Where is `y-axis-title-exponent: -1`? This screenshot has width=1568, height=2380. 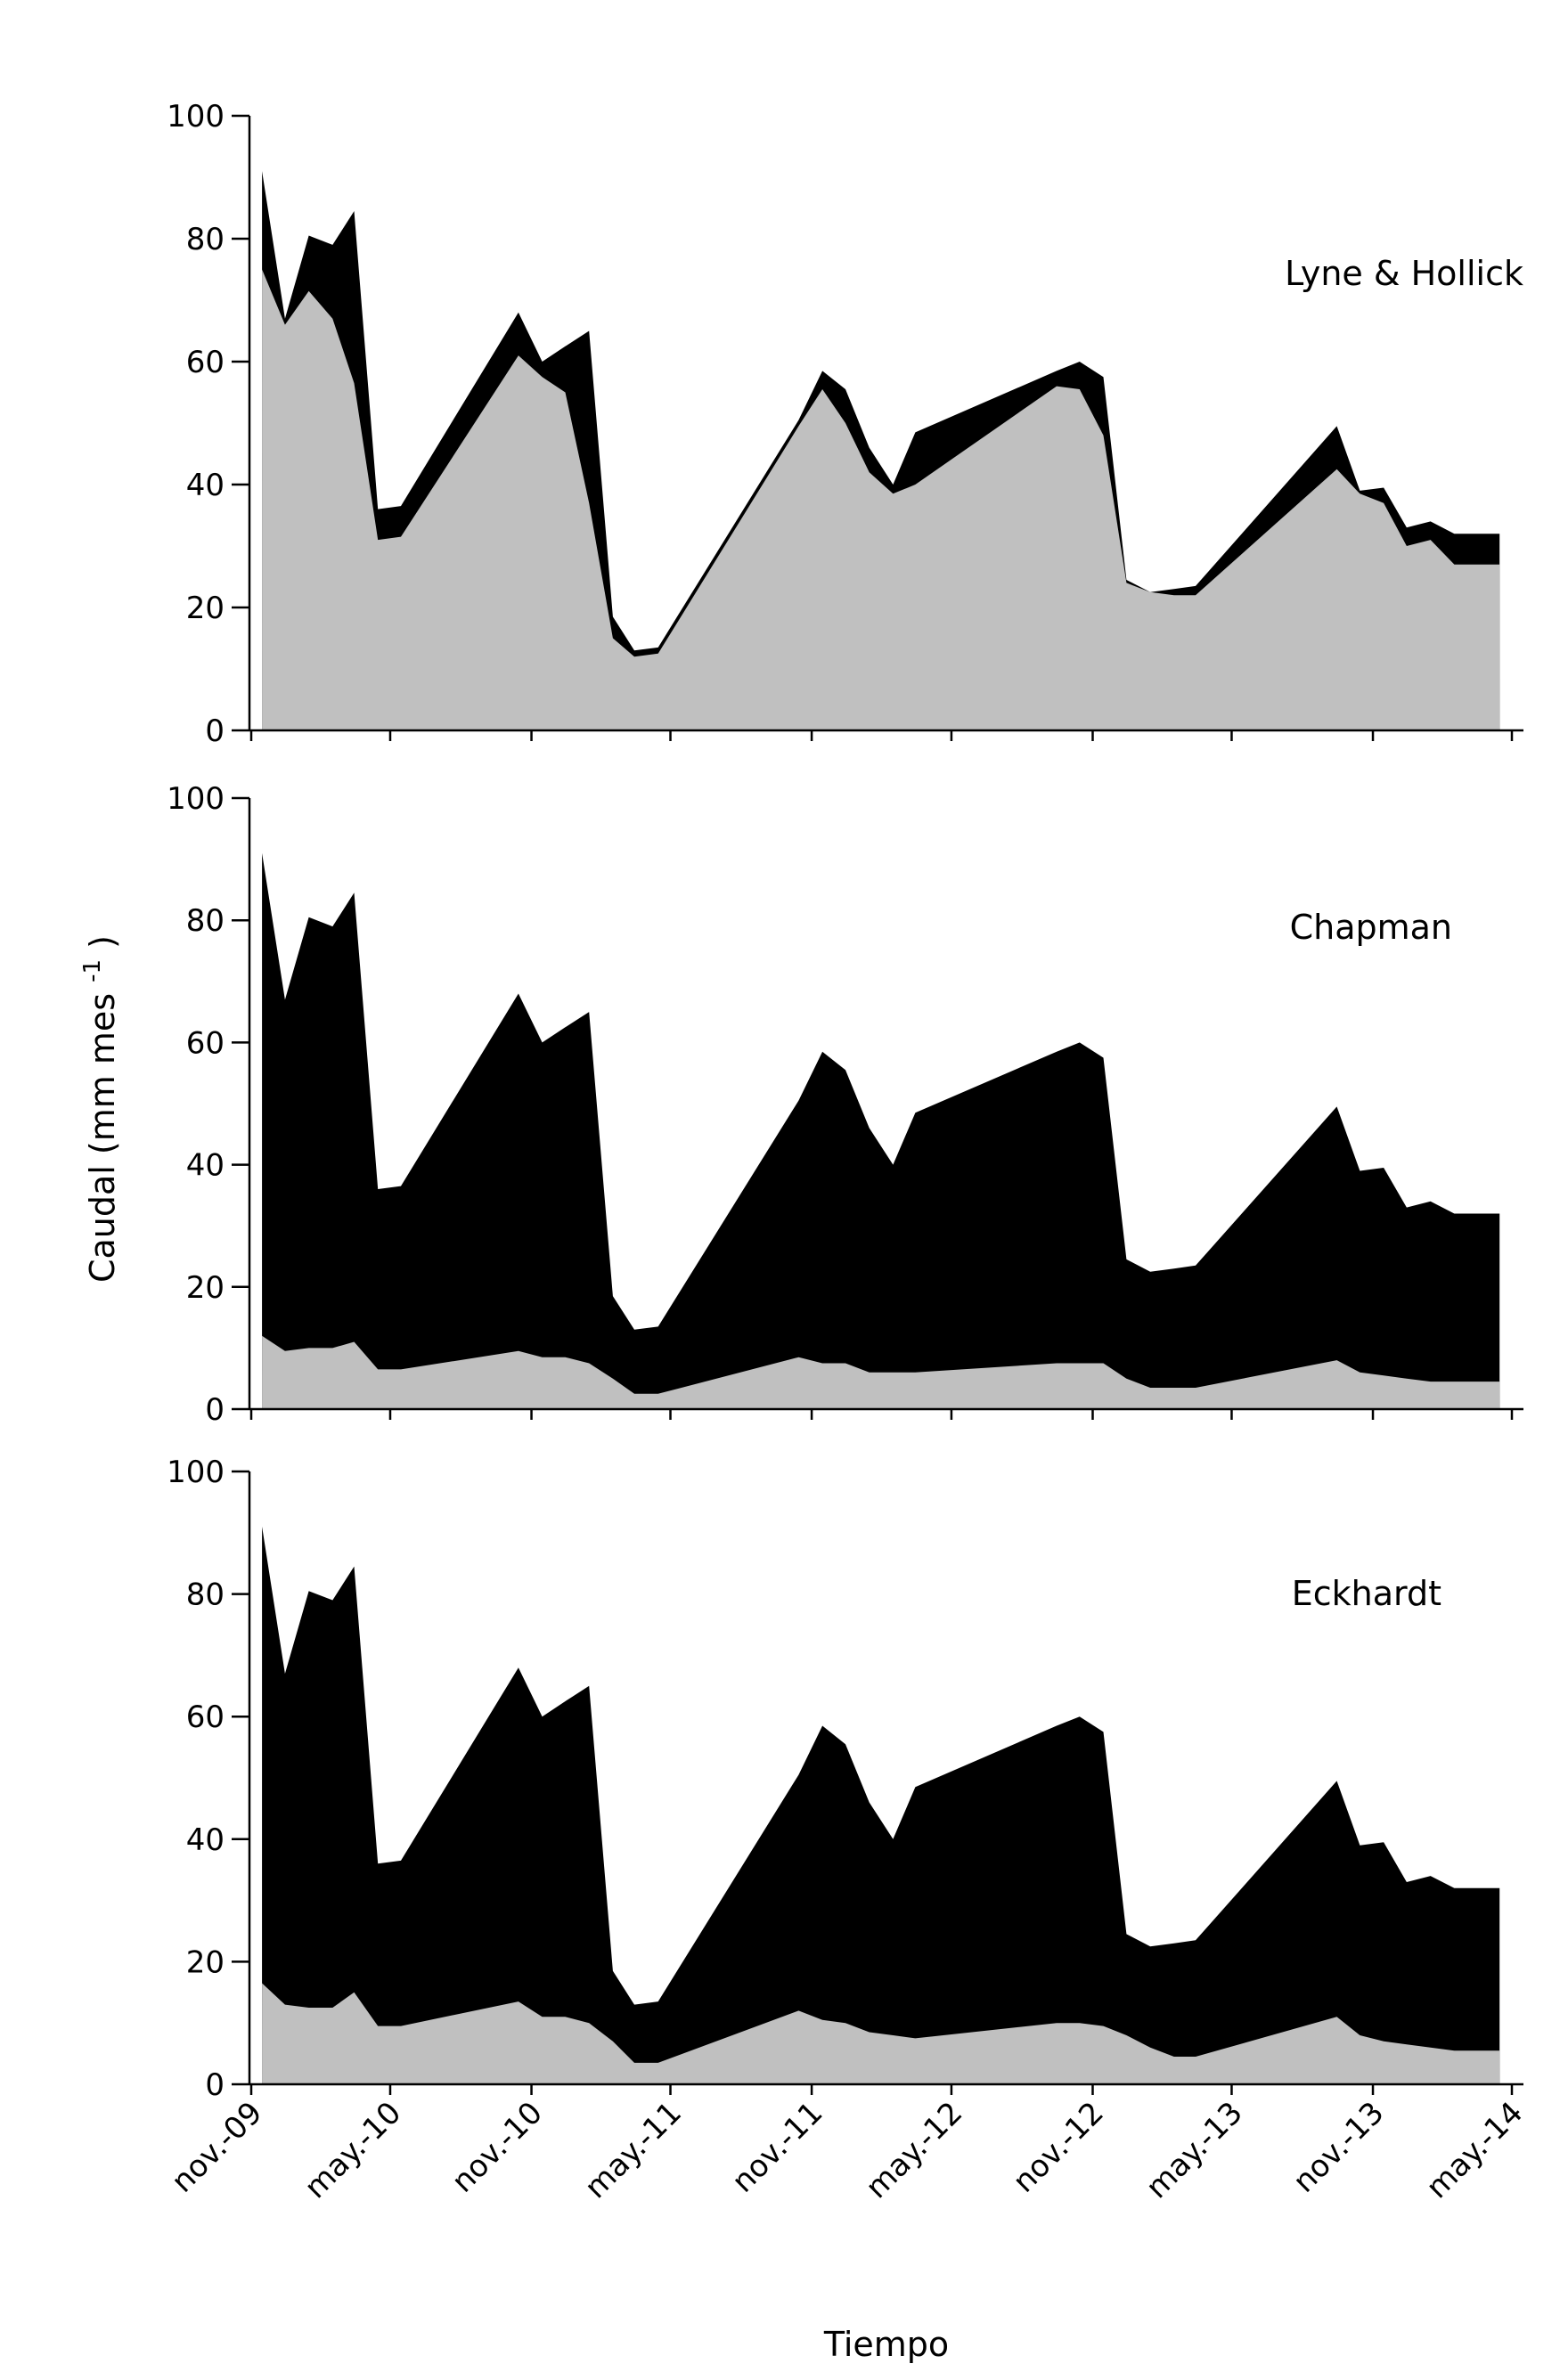
y-axis-title-exponent: -1 is located at coordinates (92, 971).